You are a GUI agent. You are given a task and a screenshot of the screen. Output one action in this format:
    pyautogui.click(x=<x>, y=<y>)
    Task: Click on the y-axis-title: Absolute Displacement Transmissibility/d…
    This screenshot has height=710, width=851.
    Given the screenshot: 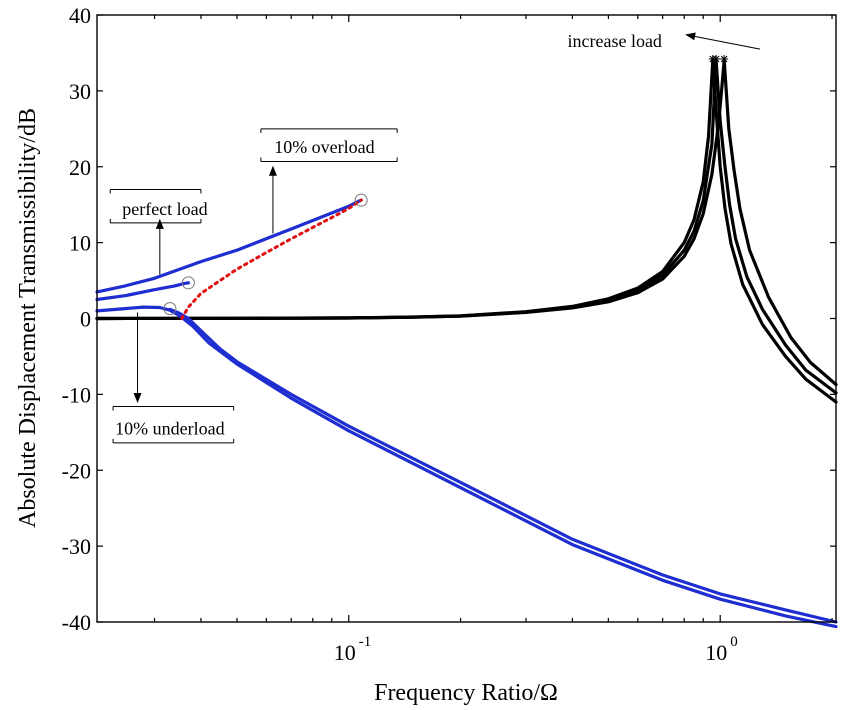 What is the action you would take?
    pyautogui.click(x=28, y=318)
    